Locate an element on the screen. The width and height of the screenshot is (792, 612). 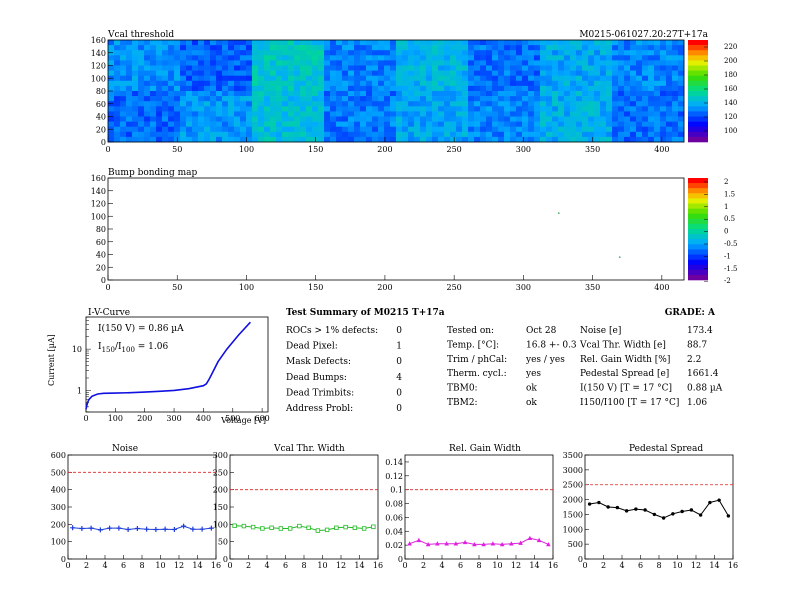
palette-label: -1 is located at coordinates (727, 256).